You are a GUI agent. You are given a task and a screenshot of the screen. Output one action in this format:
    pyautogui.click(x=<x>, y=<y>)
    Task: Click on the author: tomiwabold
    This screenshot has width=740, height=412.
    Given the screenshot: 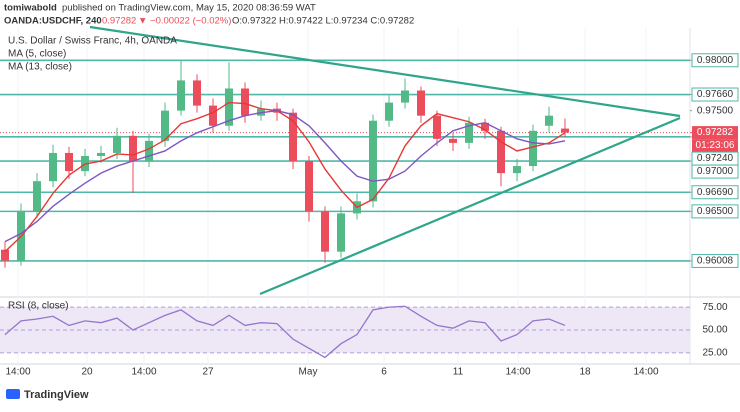 What is the action you would take?
    pyautogui.click(x=30, y=8)
    